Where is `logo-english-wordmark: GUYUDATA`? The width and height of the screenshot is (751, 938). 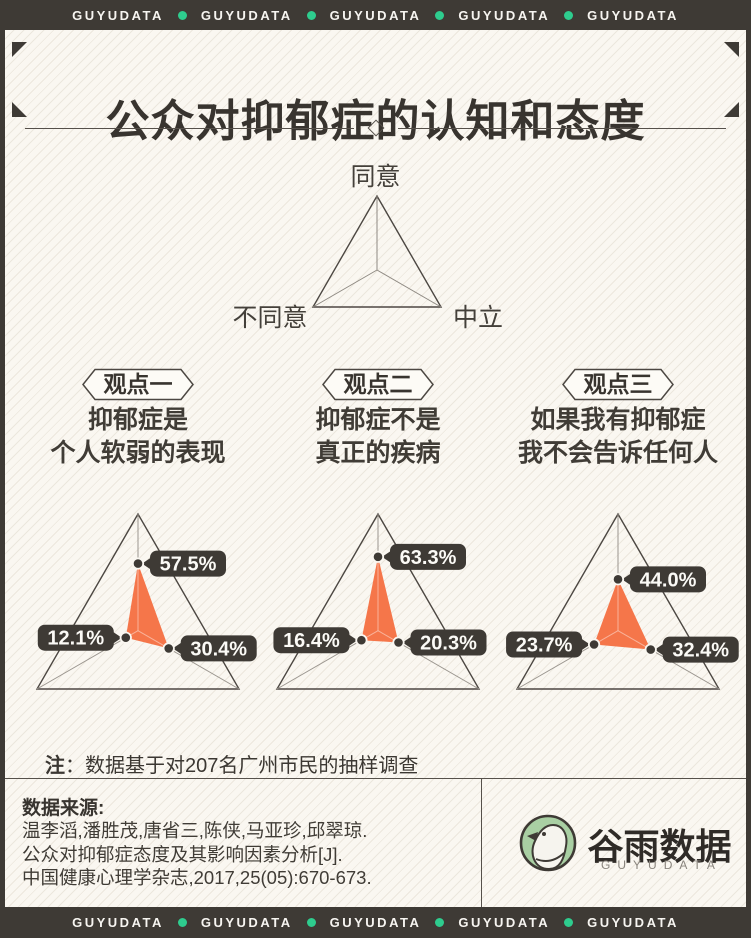 logo-english-wordmark: GUYUDATA is located at coordinates (661, 865).